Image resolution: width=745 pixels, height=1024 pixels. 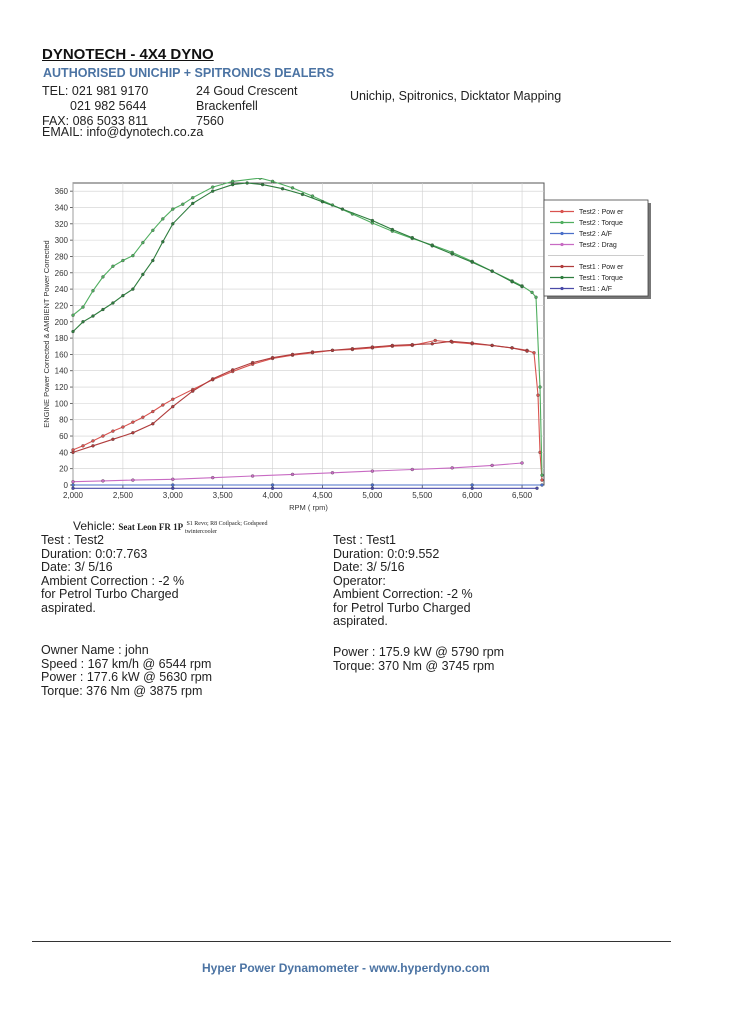 What do you see at coordinates (63, 452) in the screenshot?
I see `y-tick-label: 40` at bounding box center [63, 452].